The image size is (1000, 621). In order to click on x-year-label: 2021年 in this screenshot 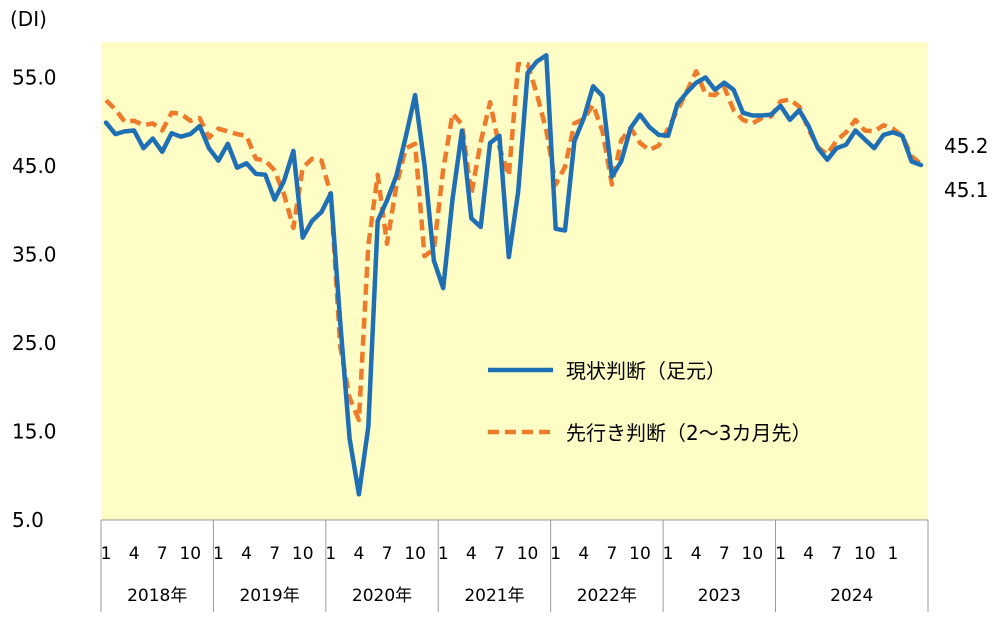, I will do `click(494, 596)`.